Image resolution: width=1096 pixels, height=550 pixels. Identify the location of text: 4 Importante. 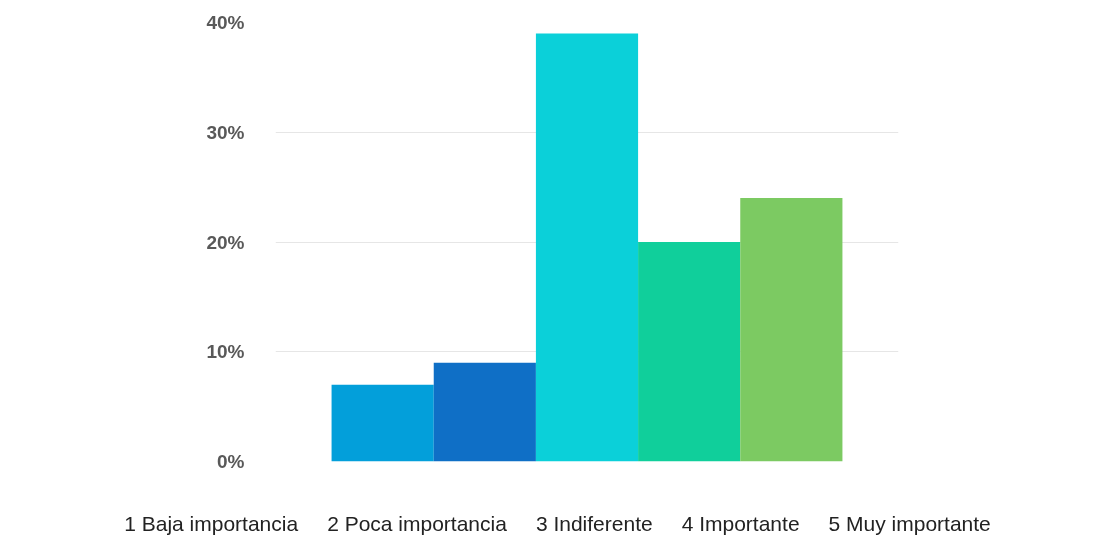
(740, 523).